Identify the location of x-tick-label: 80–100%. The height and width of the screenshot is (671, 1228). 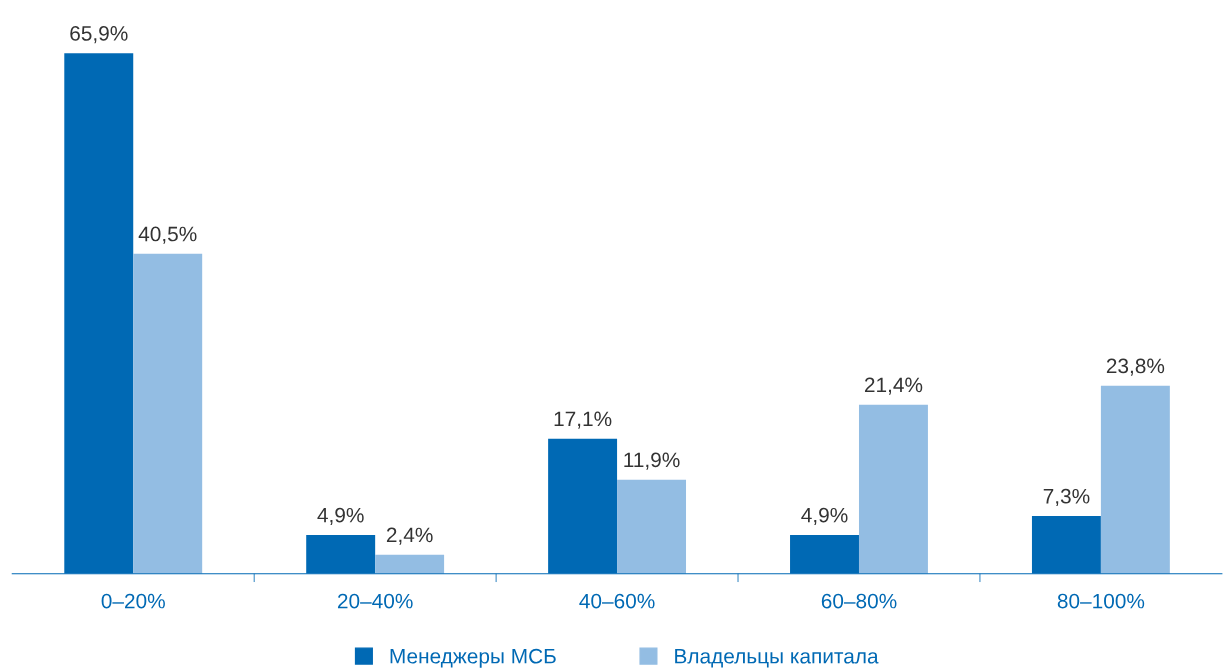
(1101, 601).